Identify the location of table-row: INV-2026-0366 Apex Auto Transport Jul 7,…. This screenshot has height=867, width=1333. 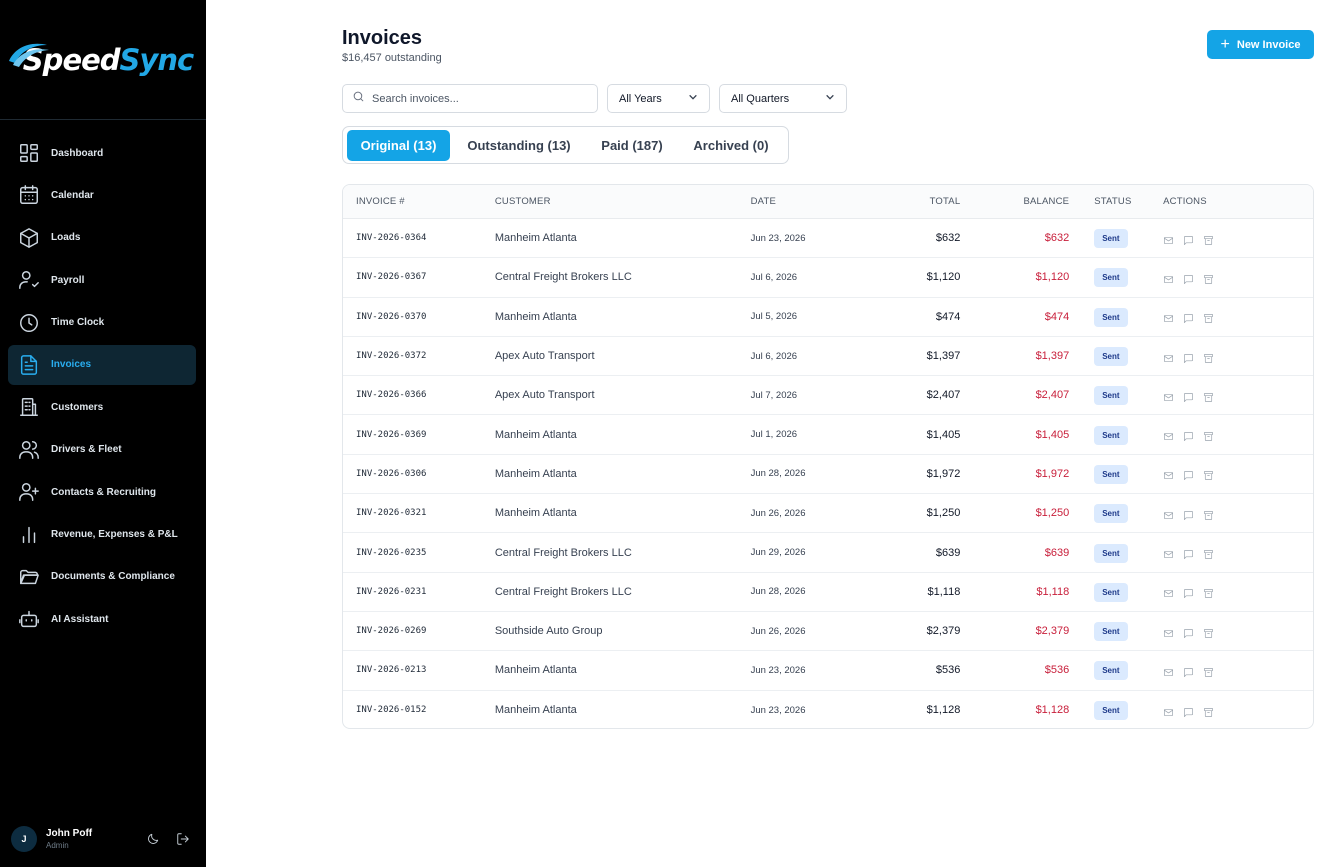
(828, 396).